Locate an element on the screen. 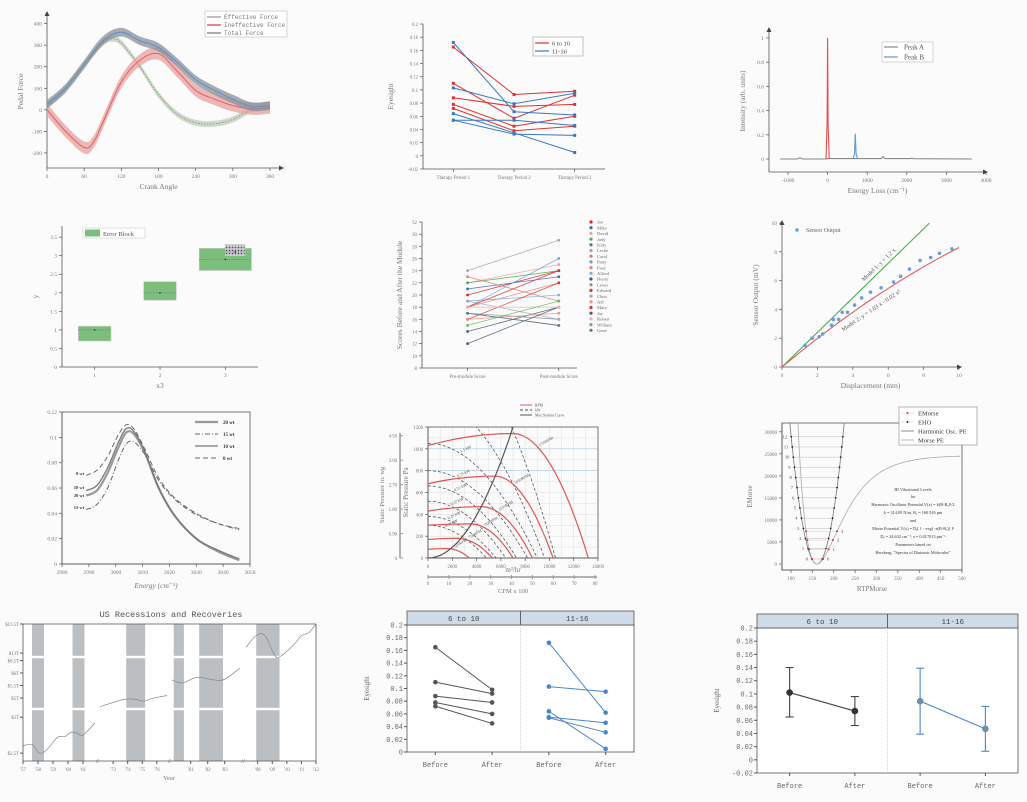 The height and width of the screenshot is (802, 1027). system-curve is located at coordinates (471, 492).